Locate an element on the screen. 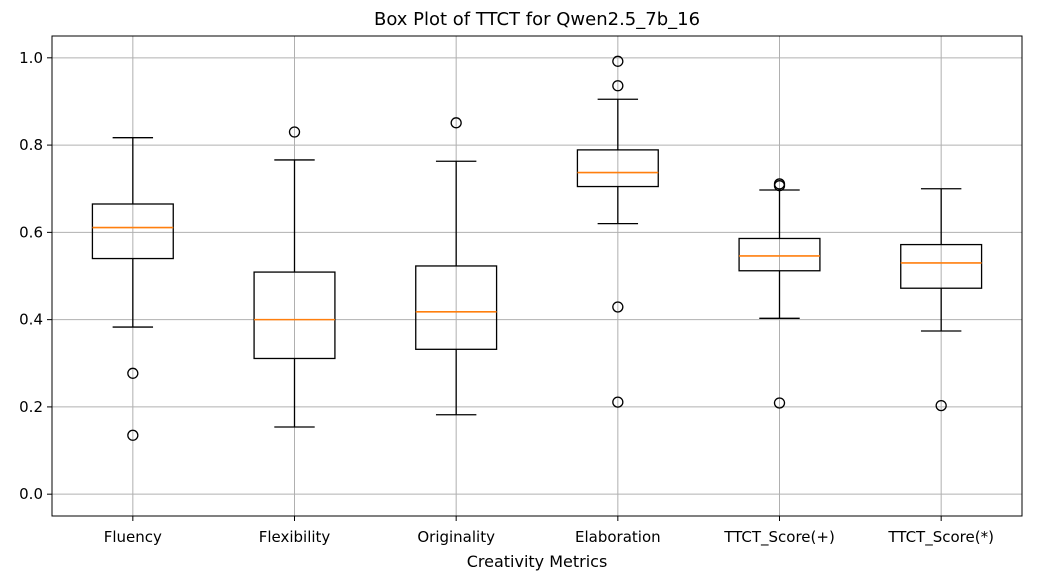 The height and width of the screenshot is (576, 1060). y-tick-label: 0.4 is located at coordinates (31, 320).